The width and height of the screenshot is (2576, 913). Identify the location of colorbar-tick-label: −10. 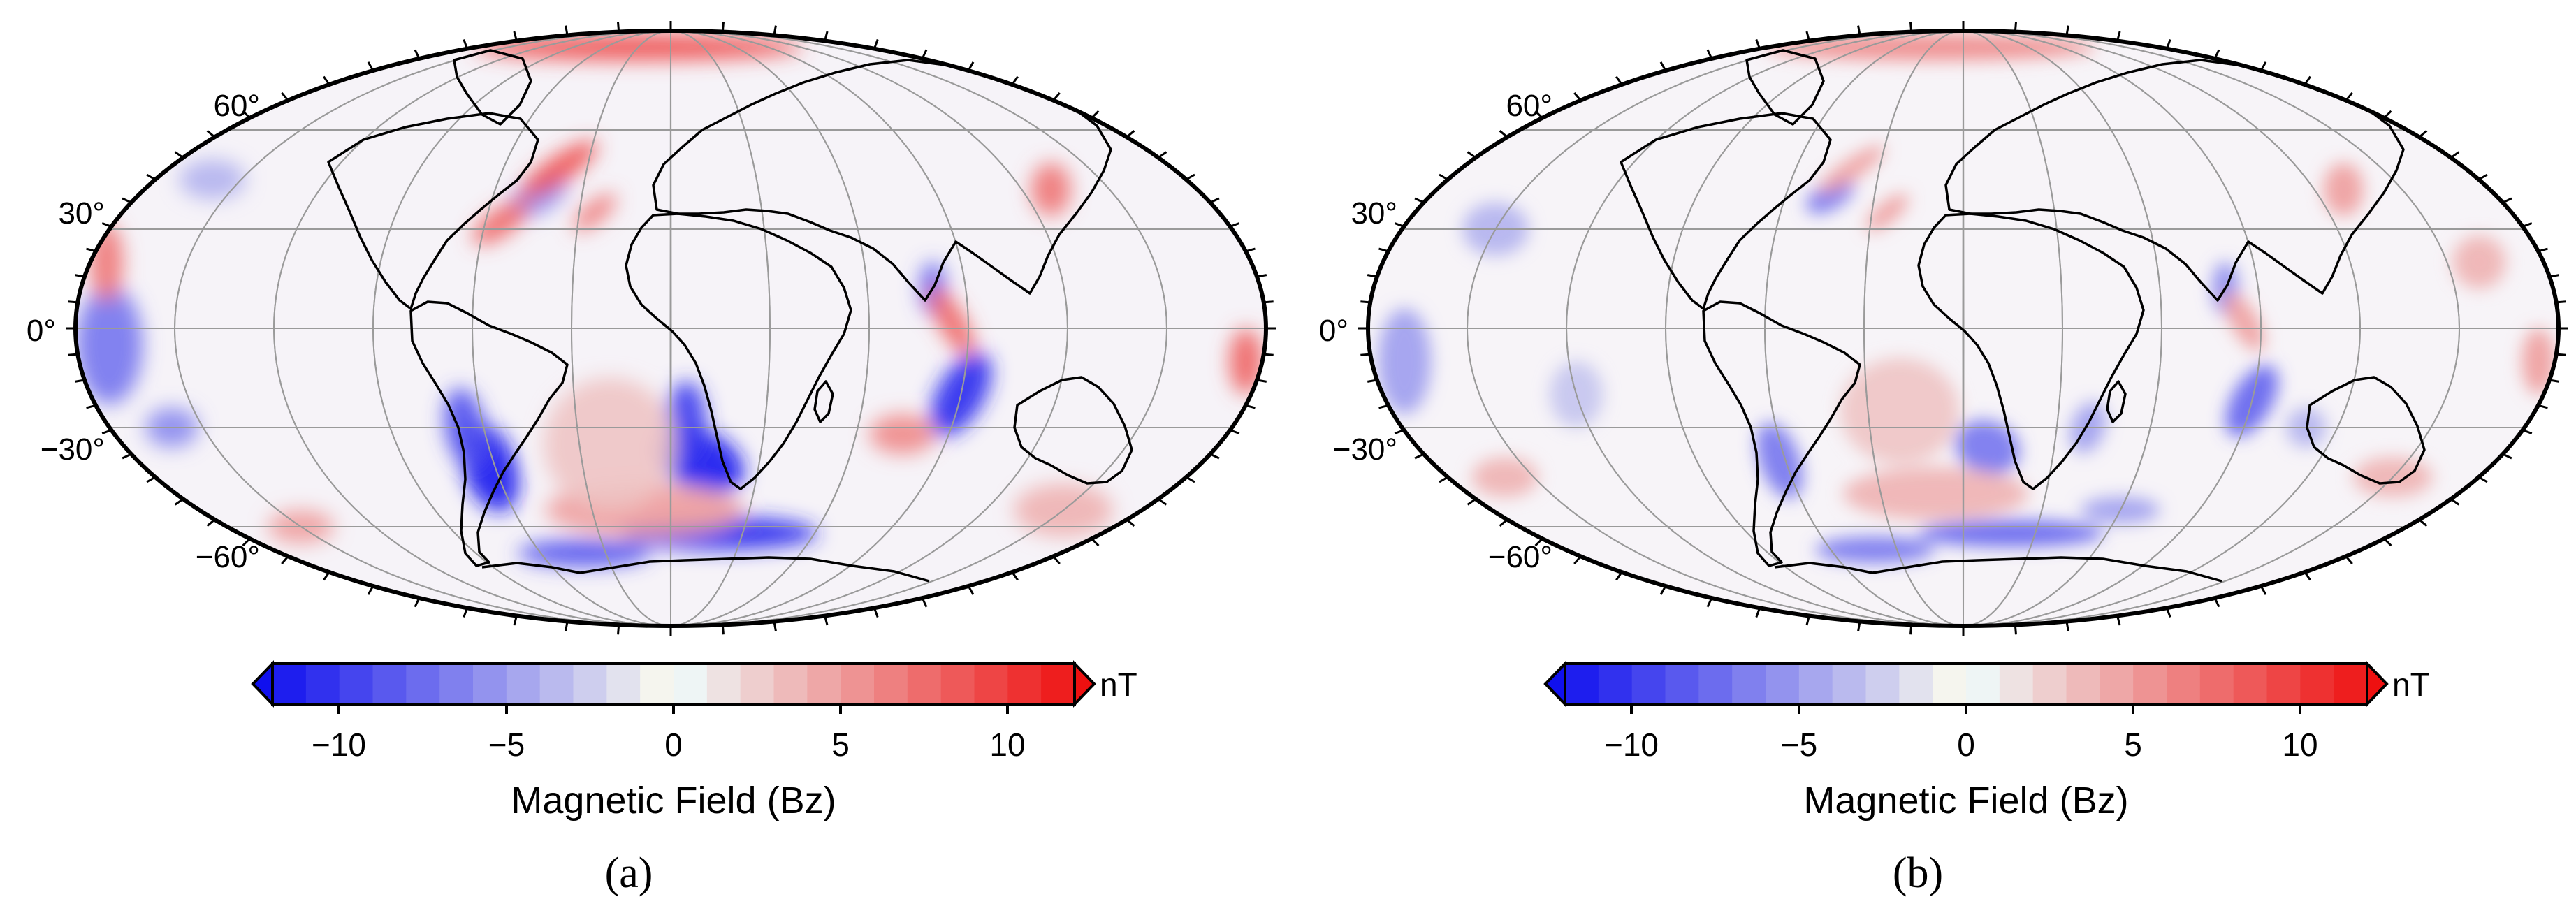
(339, 744).